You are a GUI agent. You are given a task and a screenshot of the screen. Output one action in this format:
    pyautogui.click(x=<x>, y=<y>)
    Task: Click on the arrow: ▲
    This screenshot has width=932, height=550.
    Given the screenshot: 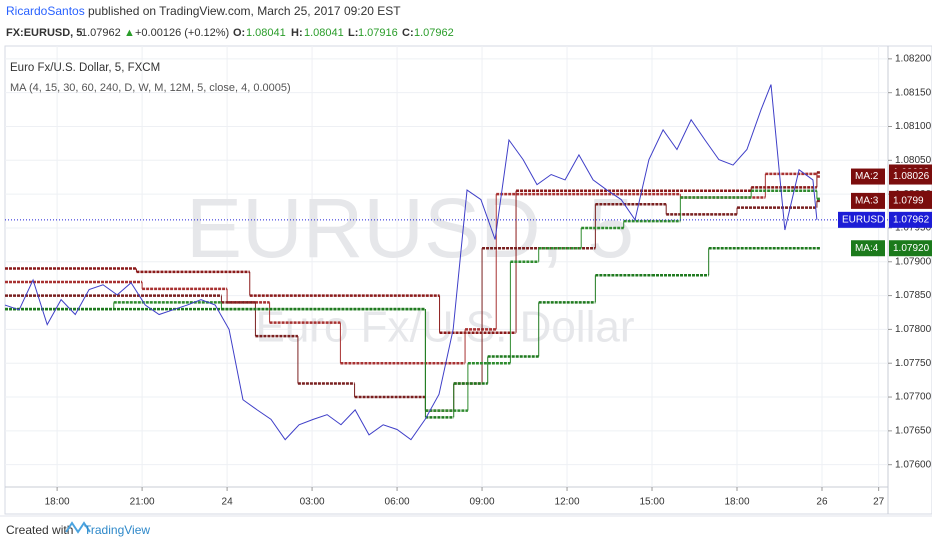 What is the action you would take?
    pyautogui.click(x=129, y=33)
    